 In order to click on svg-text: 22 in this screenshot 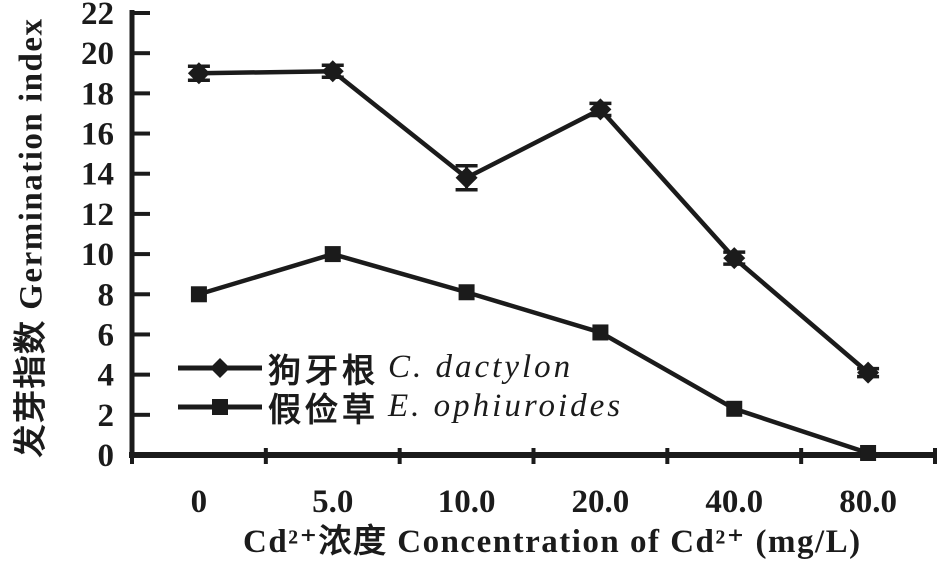, I will do `click(97, 16)`.